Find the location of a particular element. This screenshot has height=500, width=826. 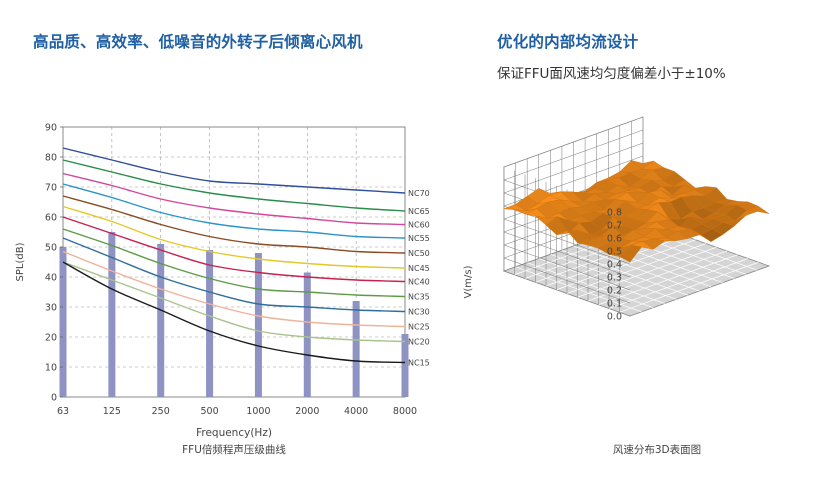

spl-x-axis-label: Frequency(Hz) is located at coordinates (234, 433).